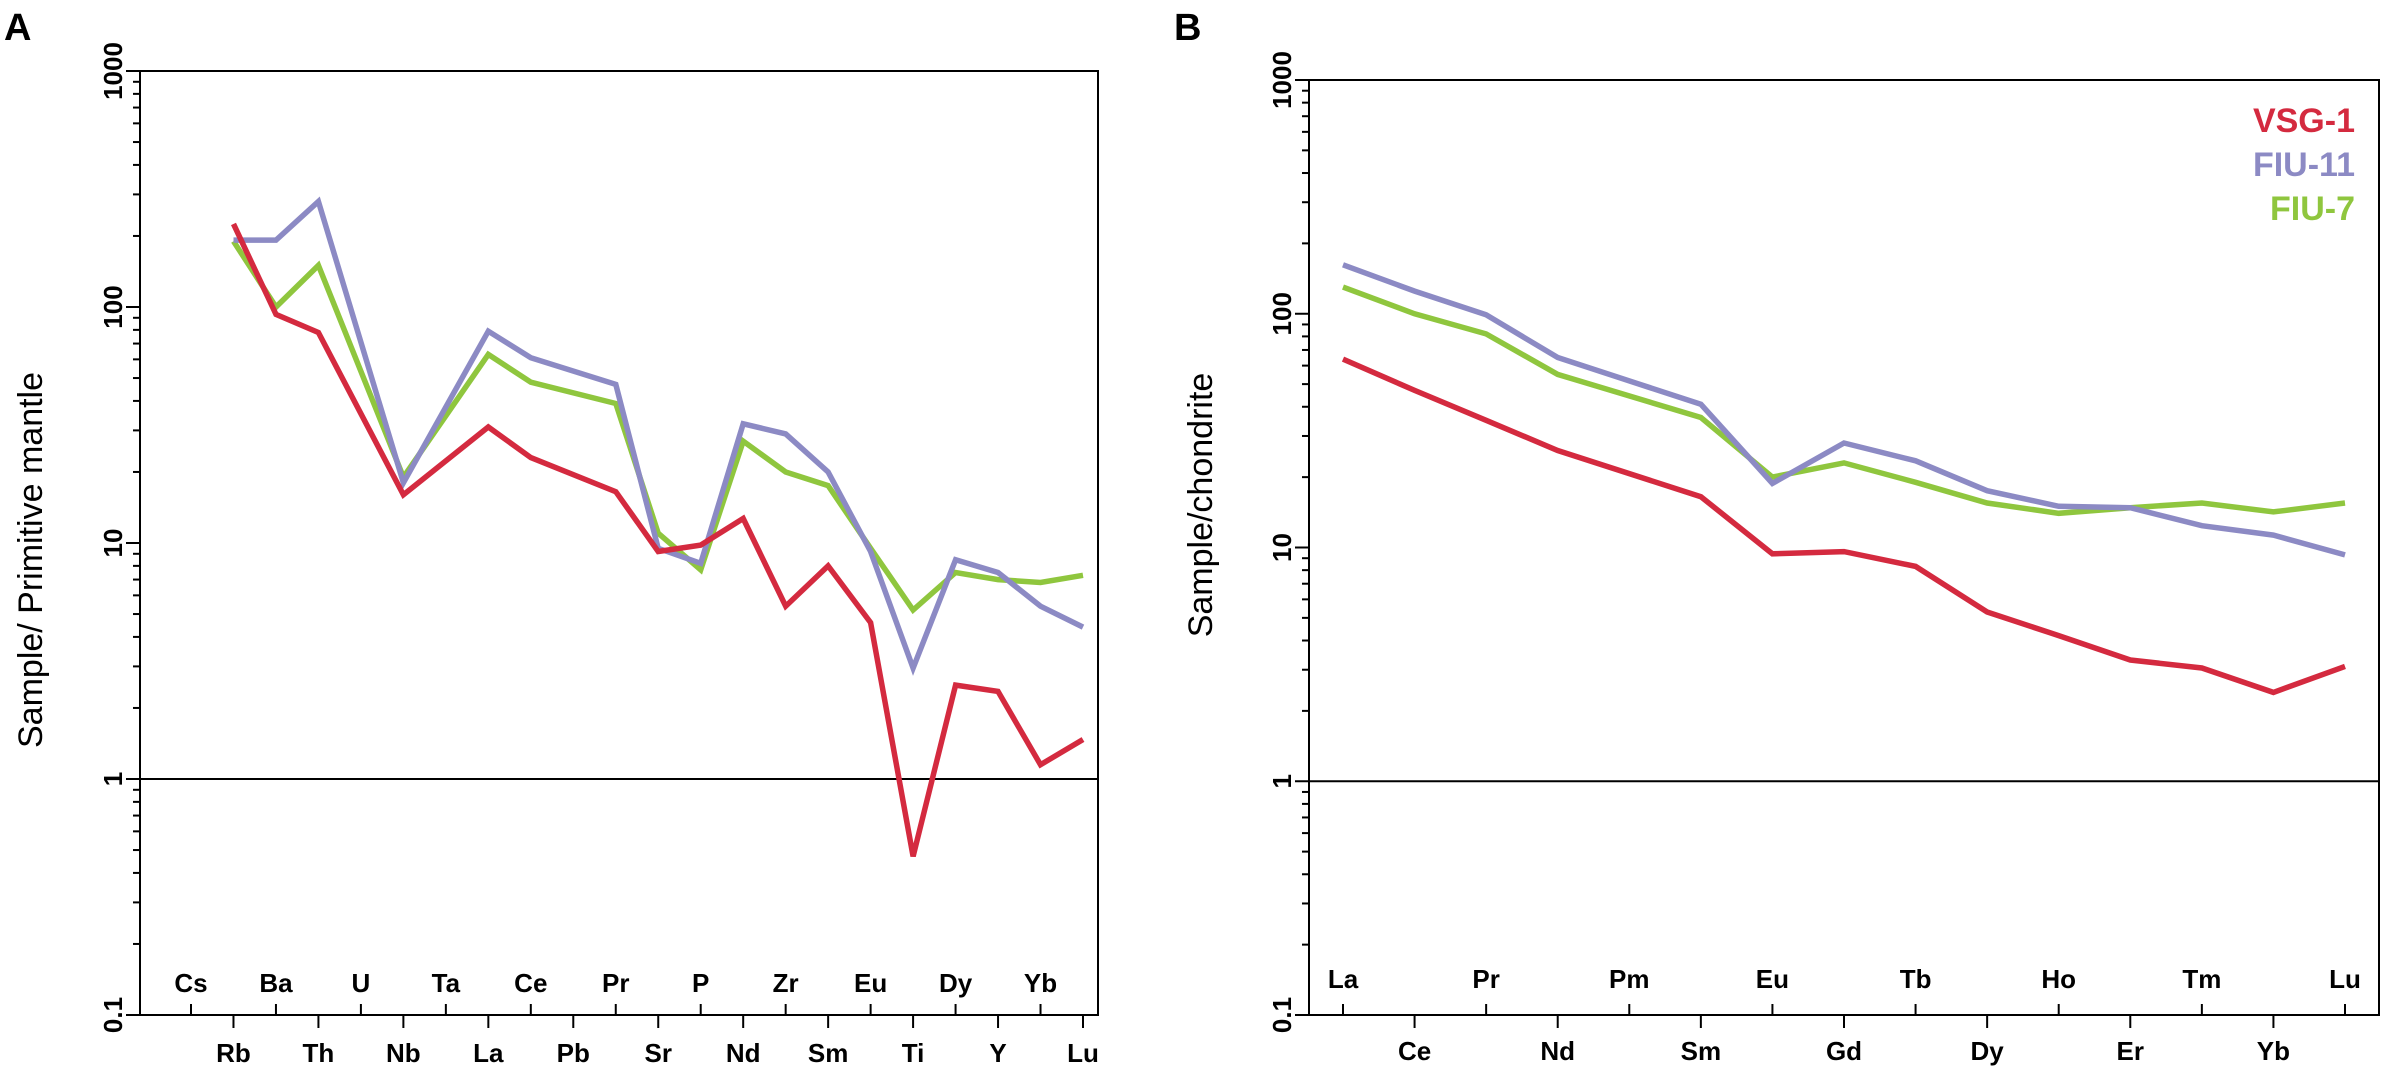 This screenshot has height=1069, width=2392. I want to click on panel-letter-a: A, so click(17, 28).